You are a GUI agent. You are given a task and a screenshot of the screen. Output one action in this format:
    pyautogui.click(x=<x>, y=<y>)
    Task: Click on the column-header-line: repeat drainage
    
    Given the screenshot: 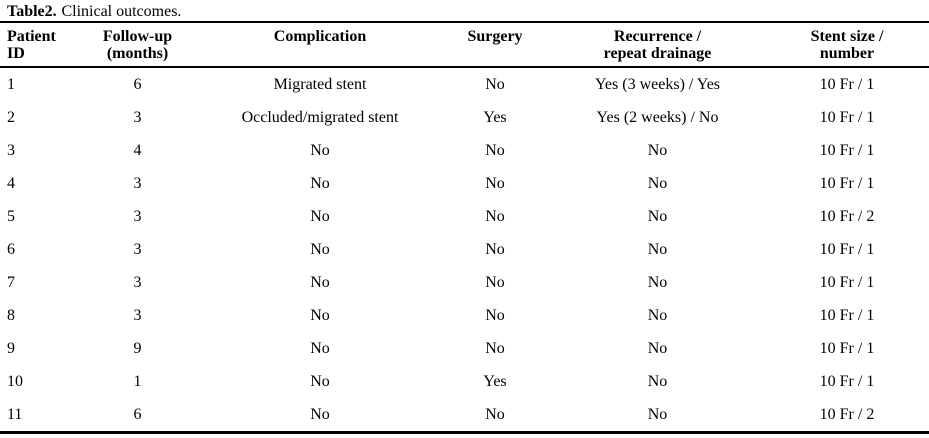 What is the action you would take?
    pyautogui.click(x=657, y=53)
    